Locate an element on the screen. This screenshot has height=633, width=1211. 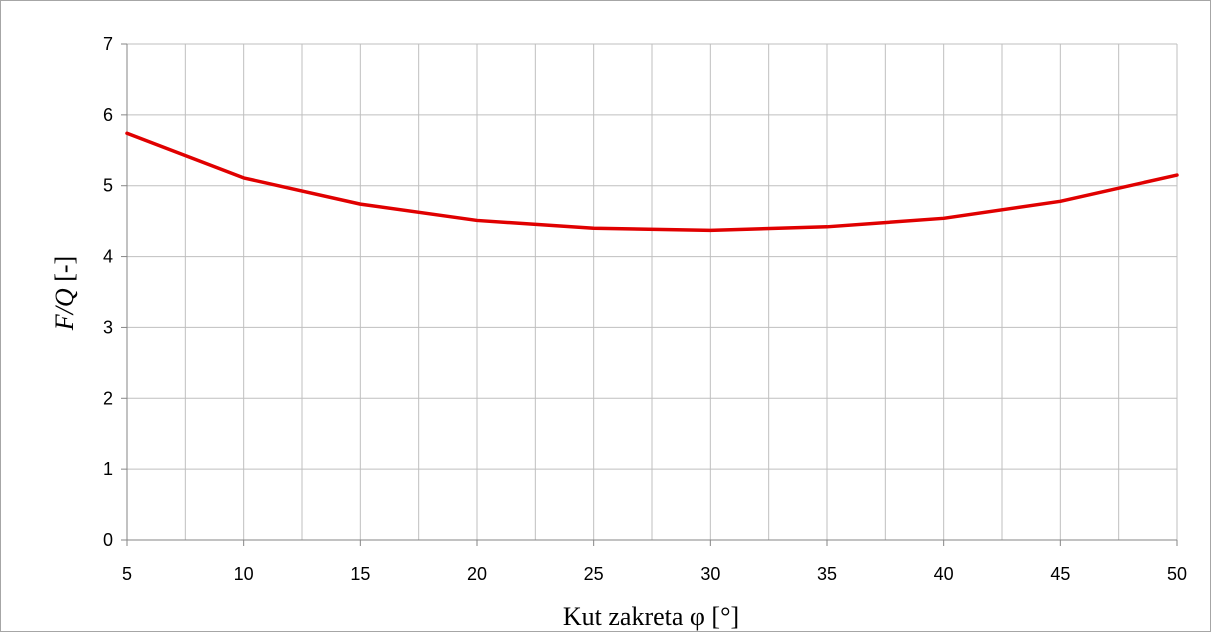
x-axis-title: Kut zakreta φ [°] is located at coordinates (651, 616).